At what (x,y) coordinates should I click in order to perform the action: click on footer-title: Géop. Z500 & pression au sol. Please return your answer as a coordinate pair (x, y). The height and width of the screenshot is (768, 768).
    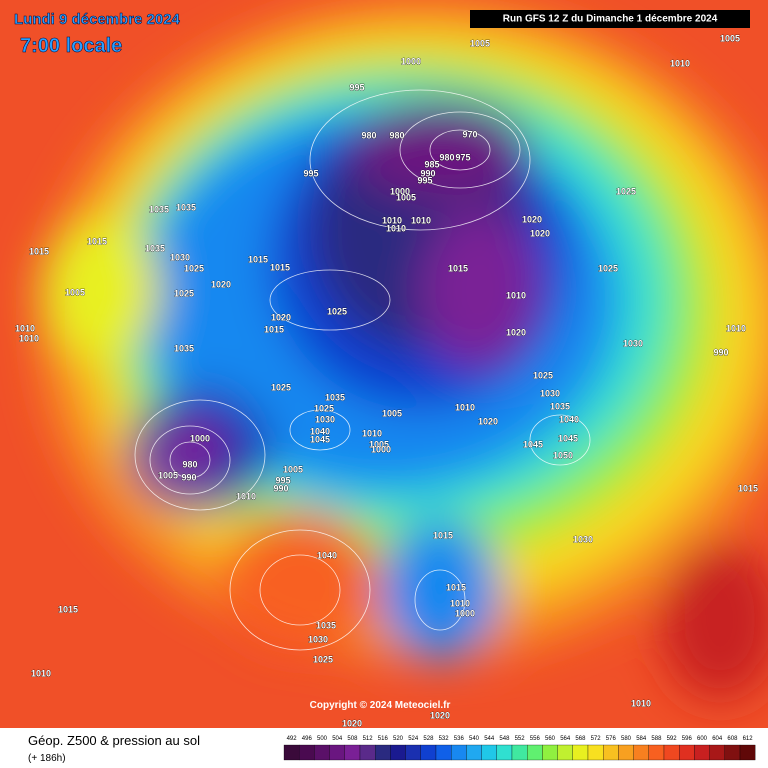
    Looking at the image, I should click on (114, 740).